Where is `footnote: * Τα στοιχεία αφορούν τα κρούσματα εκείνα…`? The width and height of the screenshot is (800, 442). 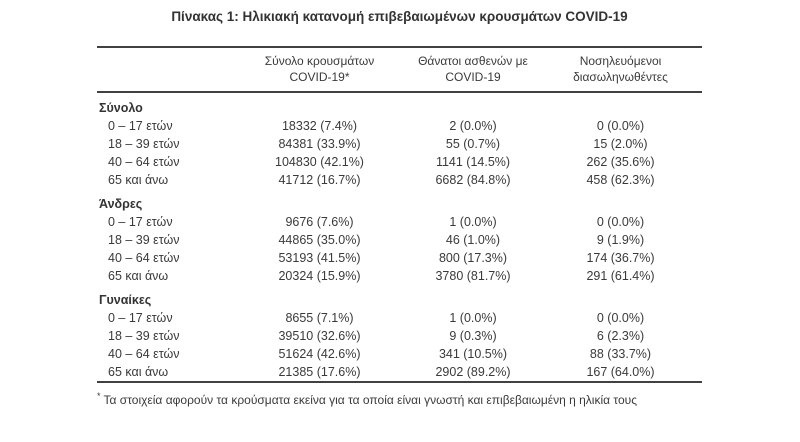
footnote: * Τα στοιχεία αφορούν τα κρούσματα εκείνα… is located at coordinates (417, 399).